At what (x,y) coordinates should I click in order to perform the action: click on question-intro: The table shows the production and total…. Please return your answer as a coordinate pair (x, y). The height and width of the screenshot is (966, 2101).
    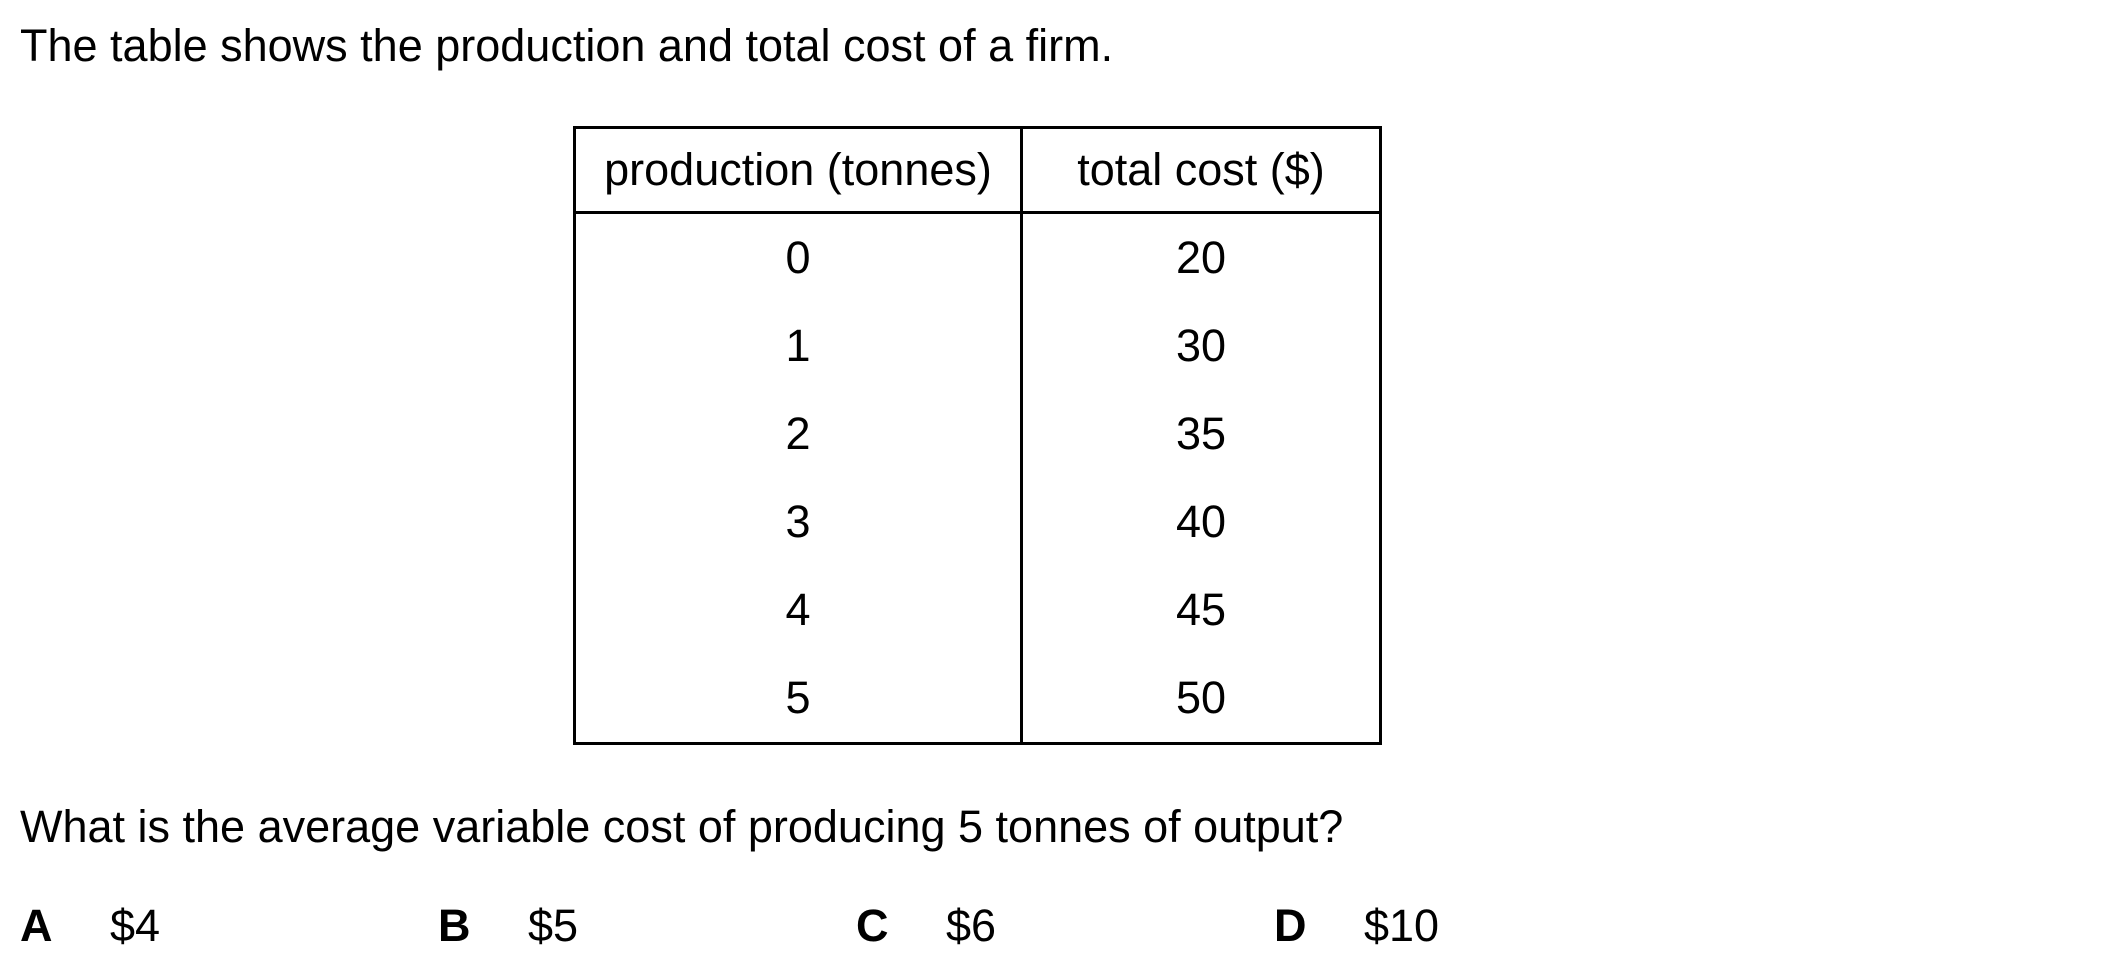
    Looking at the image, I should click on (567, 45).